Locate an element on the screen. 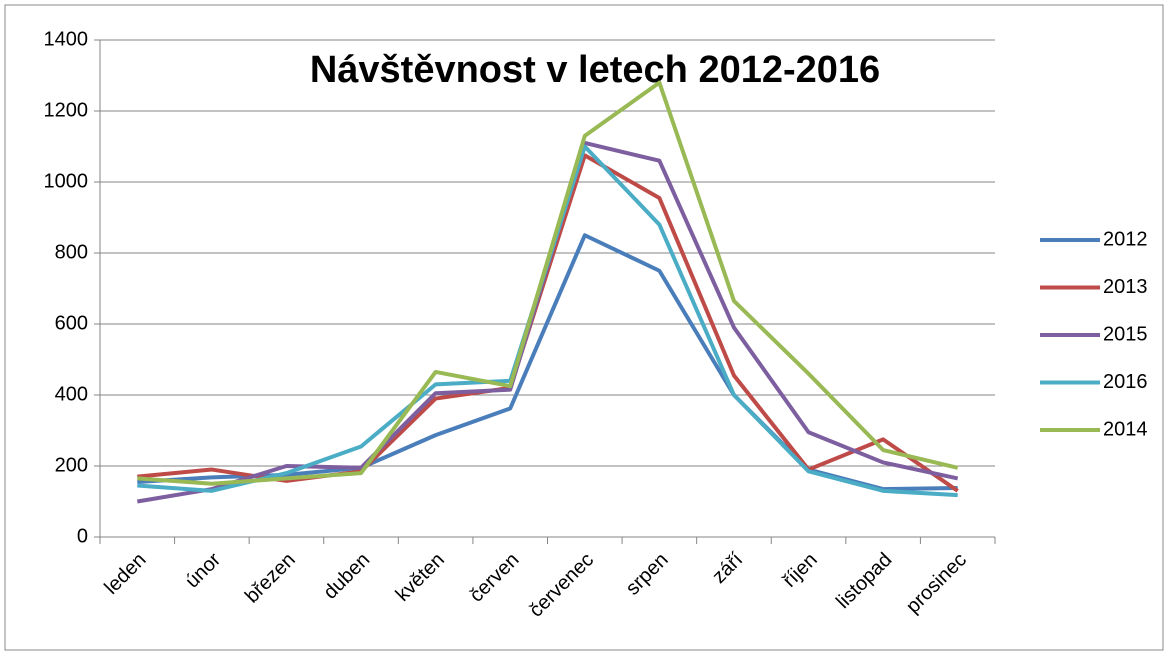 This screenshot has height=662, width=1170. y-tick-label: 1000 is located at coordinates (66, 181).